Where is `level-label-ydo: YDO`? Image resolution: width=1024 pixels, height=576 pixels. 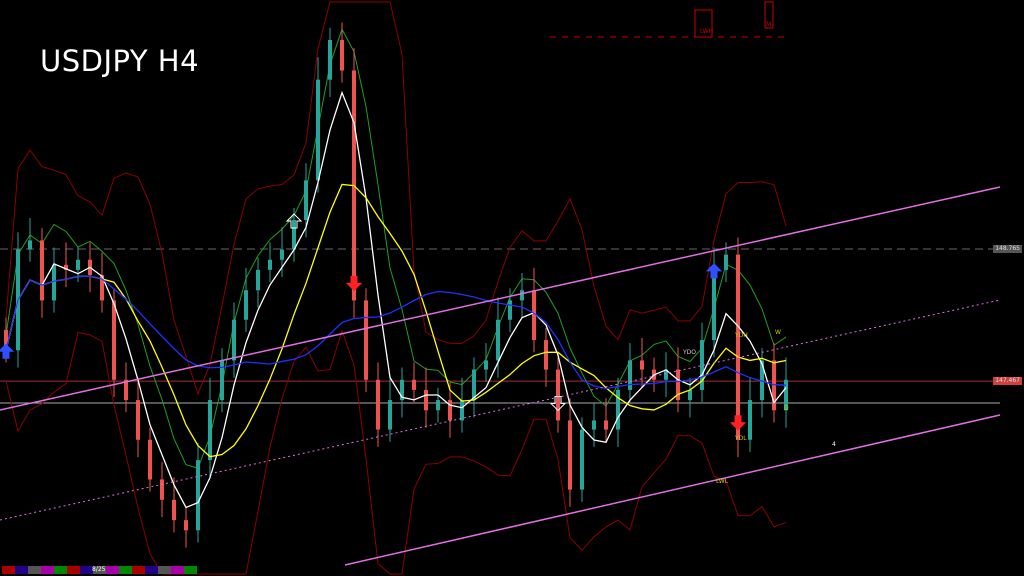 level-label-ydo: YDO is located at coordinates (689, 352).